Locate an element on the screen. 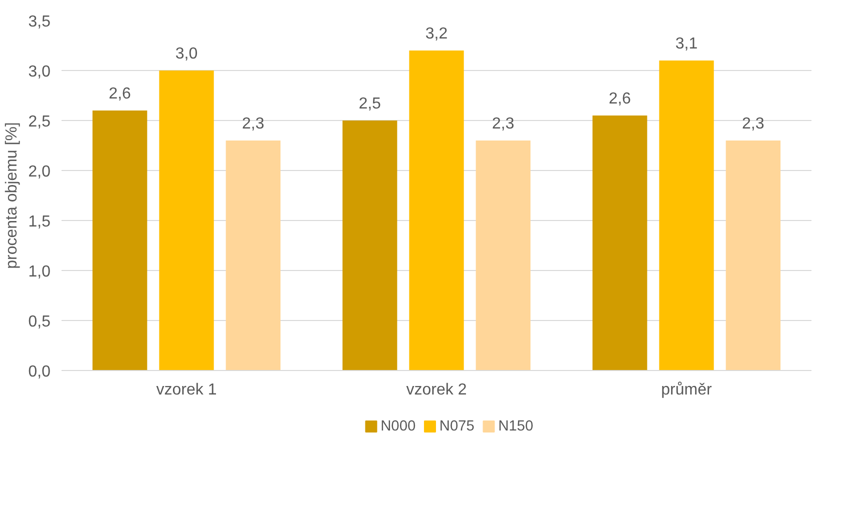  y-tick-label: 1,5 is located at coordinates (39, 222).